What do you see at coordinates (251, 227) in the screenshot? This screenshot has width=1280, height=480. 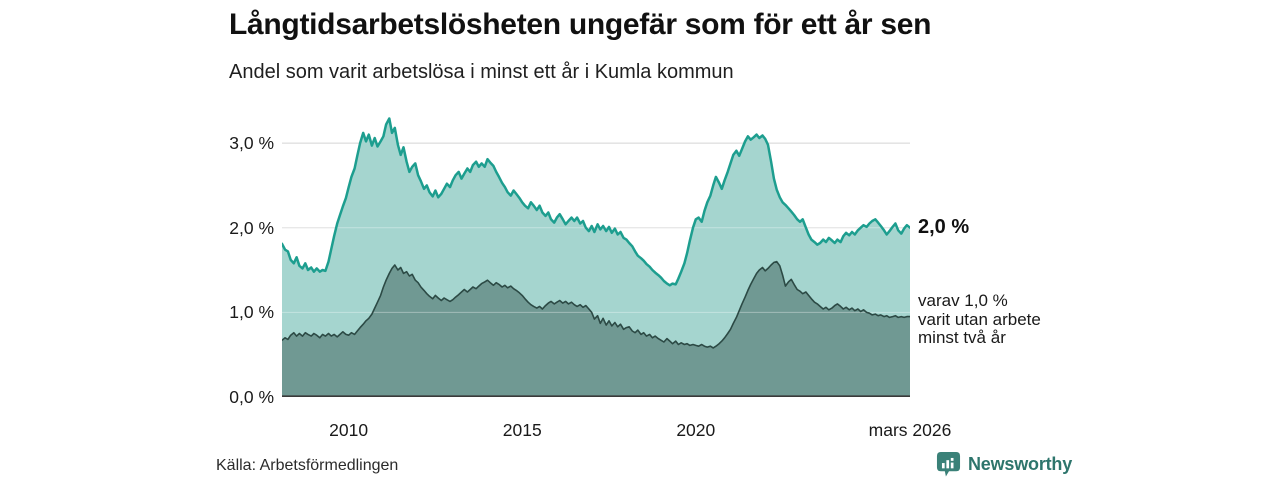 I see `y-tick-label: 2,0 %` at bounding box center [251, 227].